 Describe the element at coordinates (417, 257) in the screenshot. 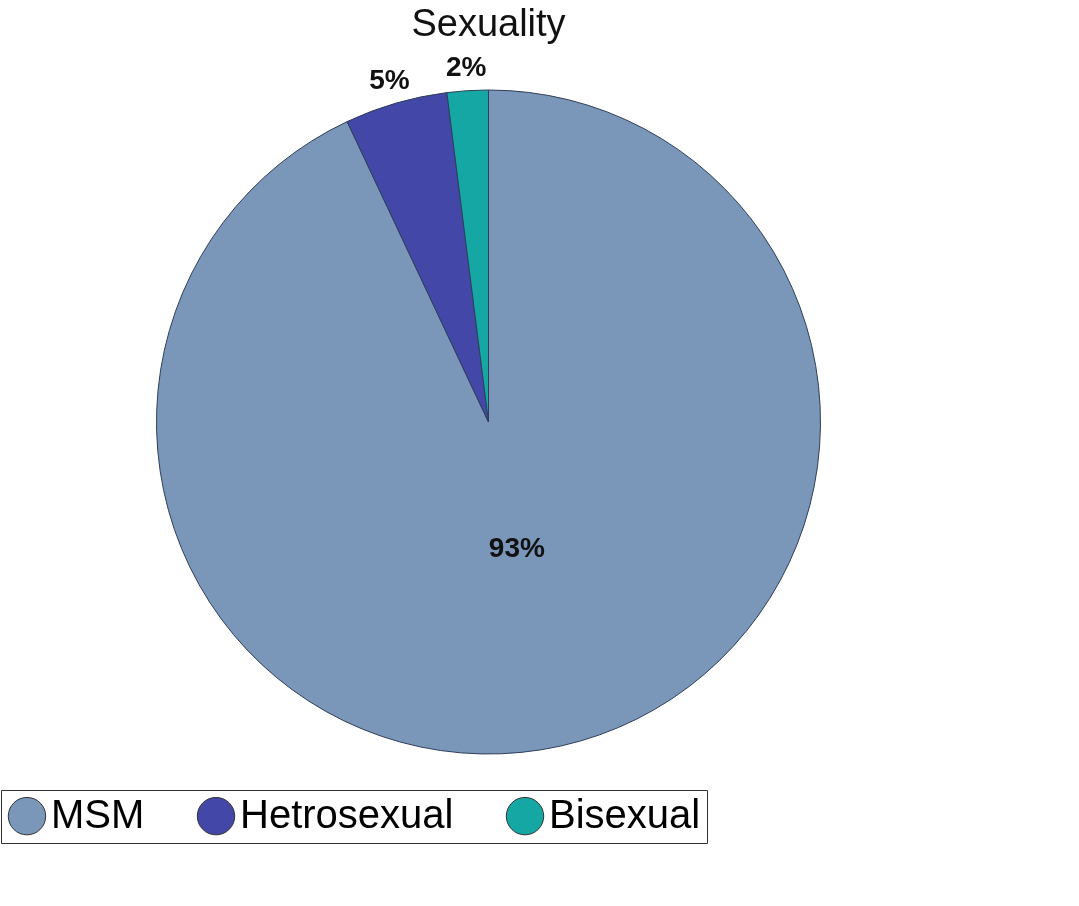

I see `pie-slice` at that location.